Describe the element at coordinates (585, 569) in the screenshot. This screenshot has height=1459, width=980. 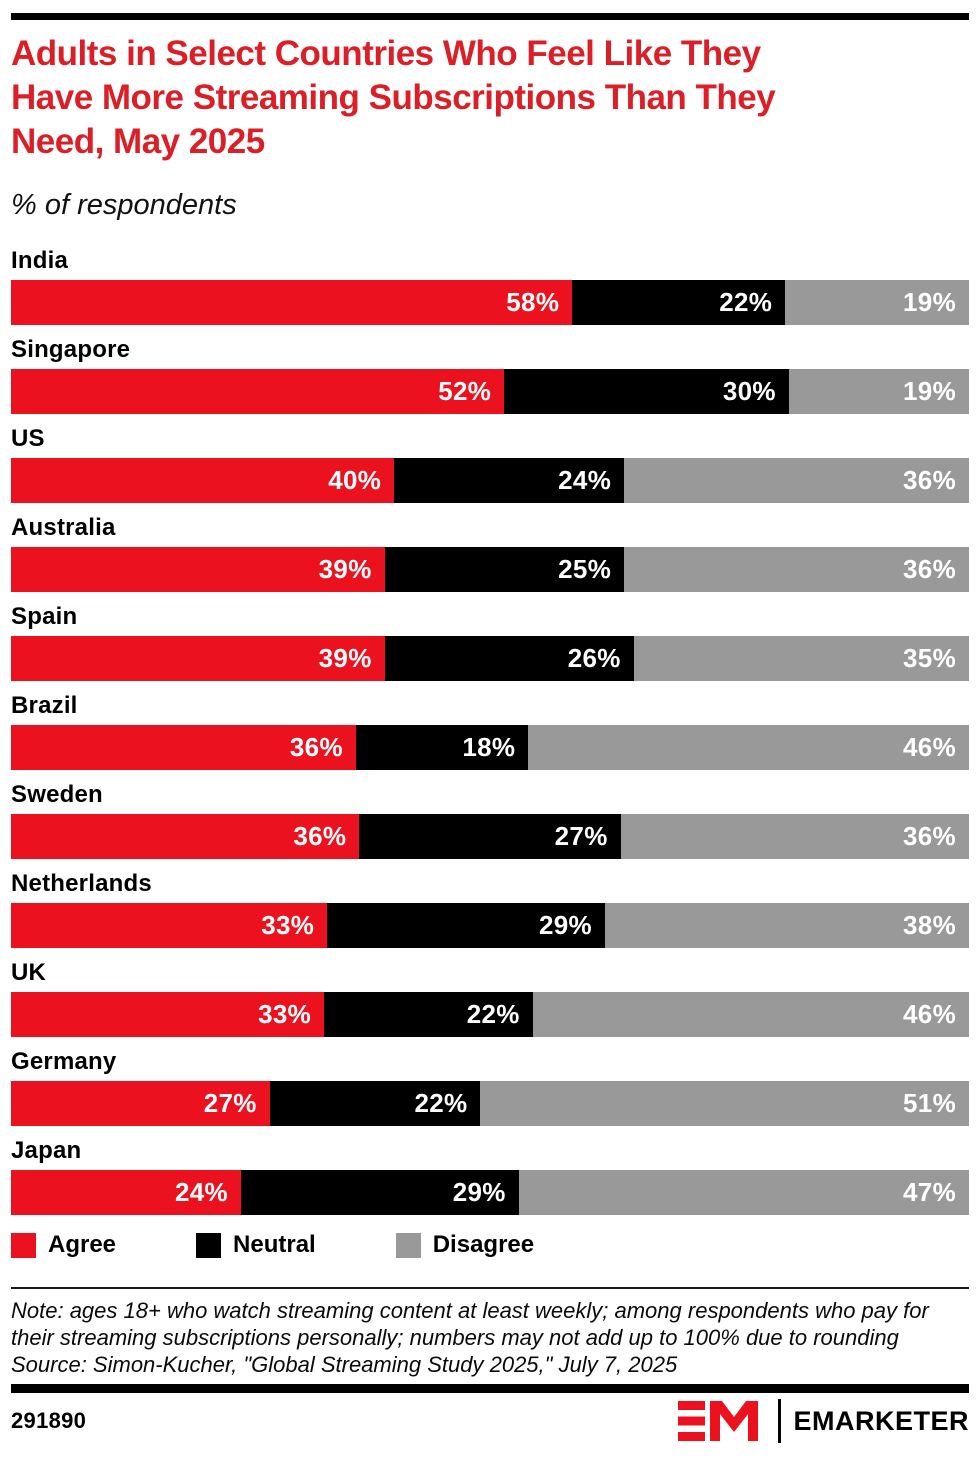
I see `segment-value-label: 25%` at that location.